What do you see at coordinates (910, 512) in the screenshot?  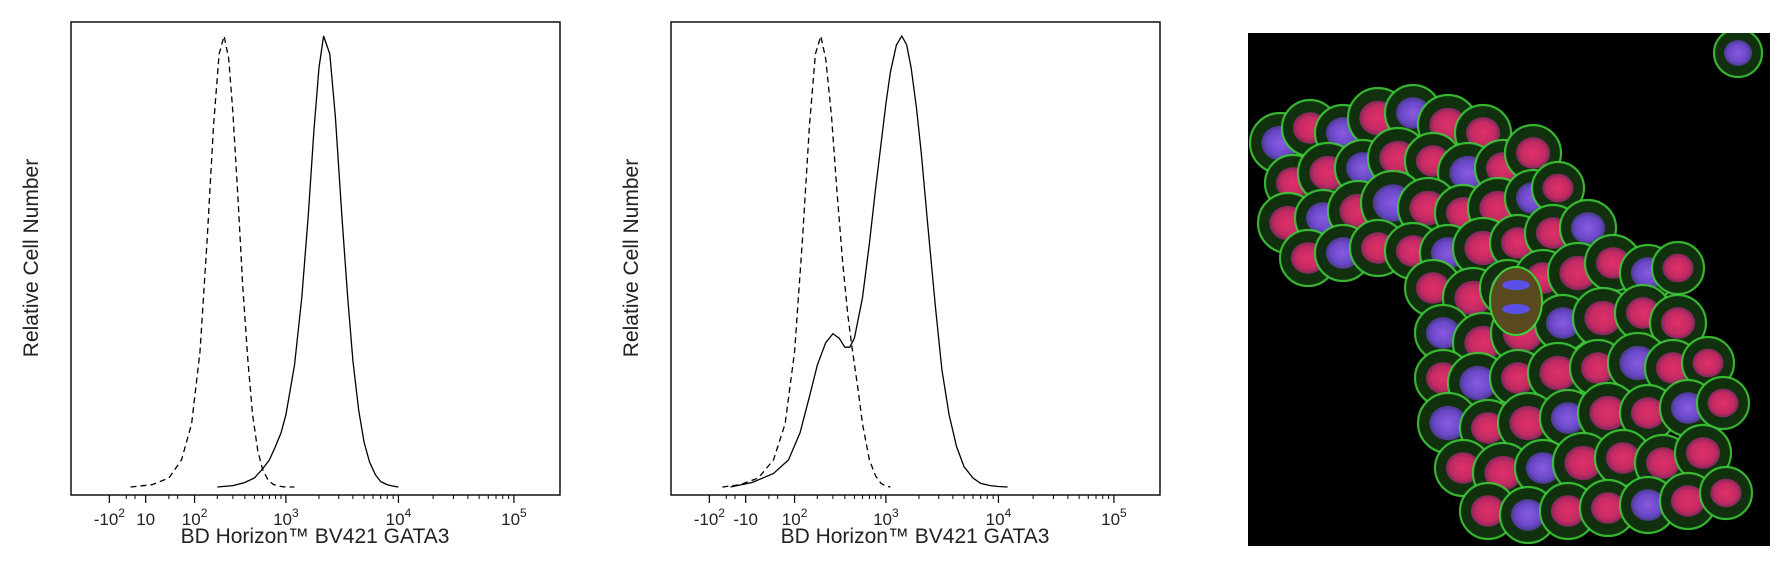 I see `x-ticks: -102 -10 10² 10³ 10⁴ 10⁵` at bounding box center [910, 512].